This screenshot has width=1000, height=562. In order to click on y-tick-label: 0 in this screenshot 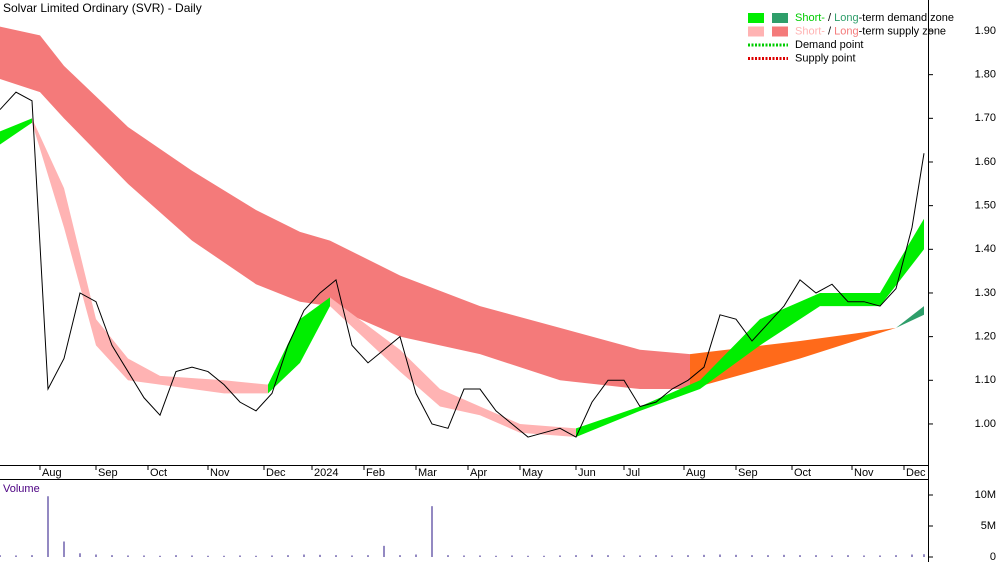, I will do `click(993, 556)`.